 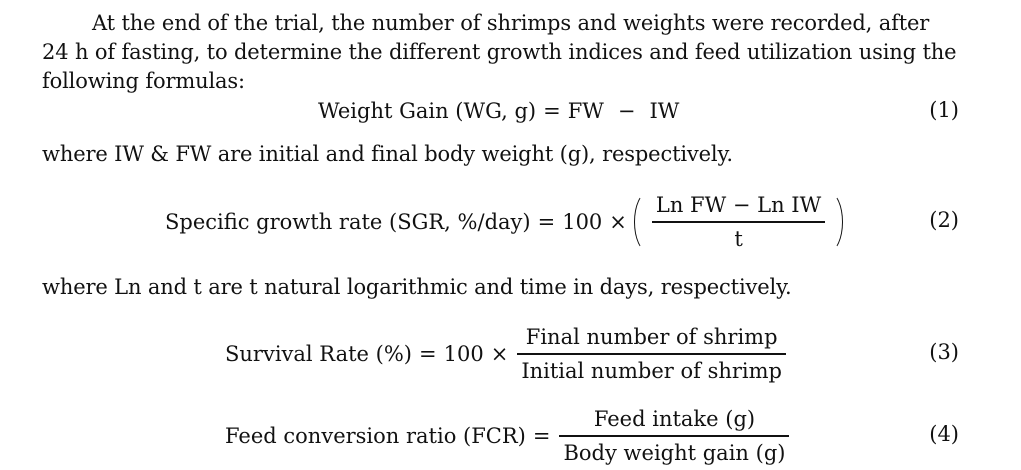 I want to click on eq4-fraction: Feed intake (g) Body weight gain (g), so click(x=674, y=435).